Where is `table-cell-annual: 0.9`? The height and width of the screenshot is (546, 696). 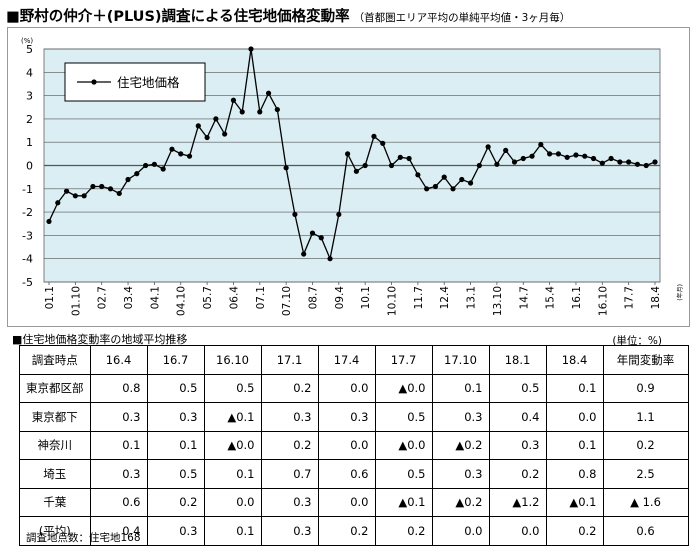
table-cell-annual: 0.9 is located at coordinates (645, 388).